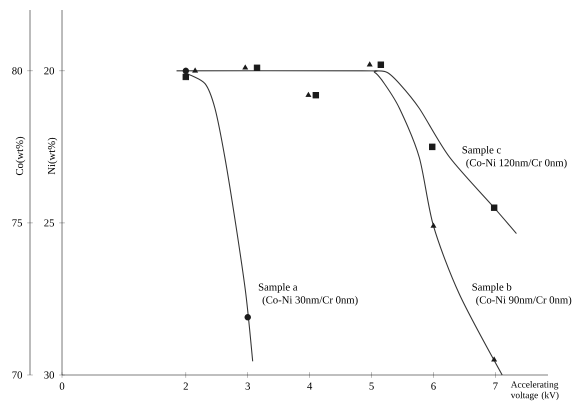 Image resolution: width=584 pixels, height=405 pixels. I want to click on x-tick-label: 7, so click(495, 386).